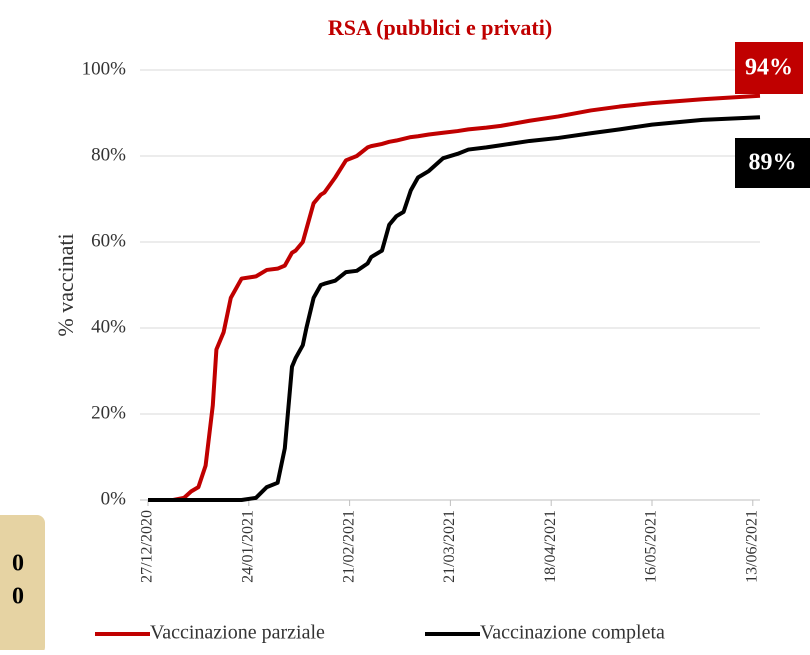  I want to click on x-tick-label: 16/05/2021, so click(651, 546).